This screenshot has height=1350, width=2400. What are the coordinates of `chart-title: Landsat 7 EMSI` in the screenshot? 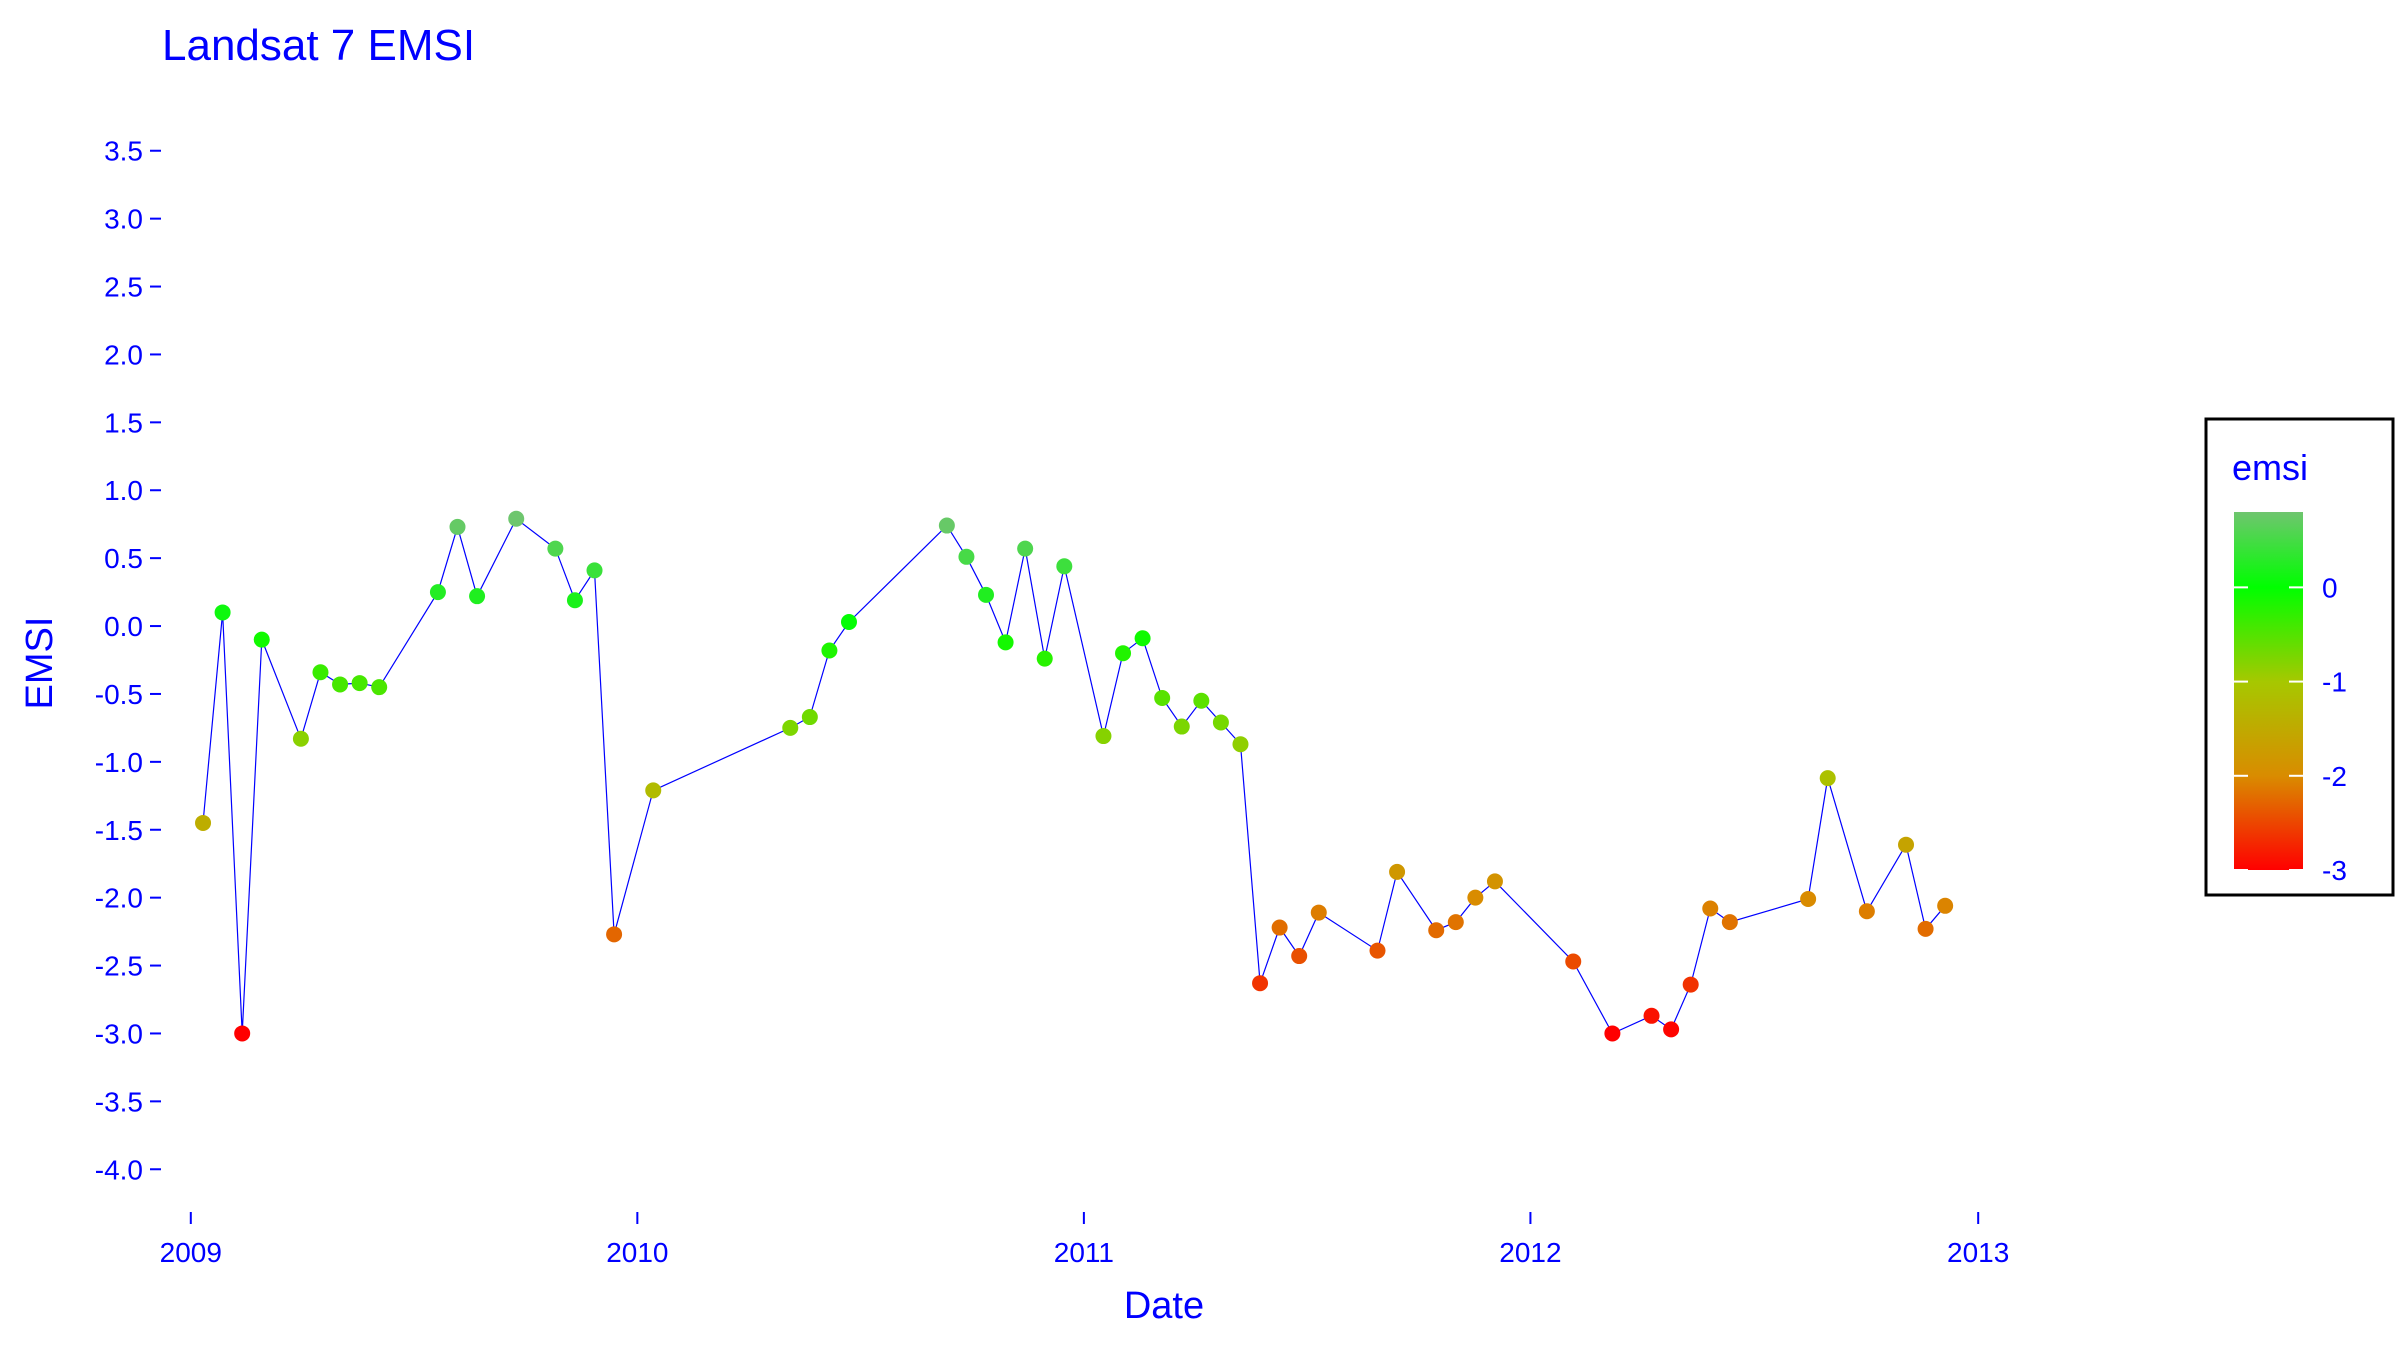 It's located at (318, 45).